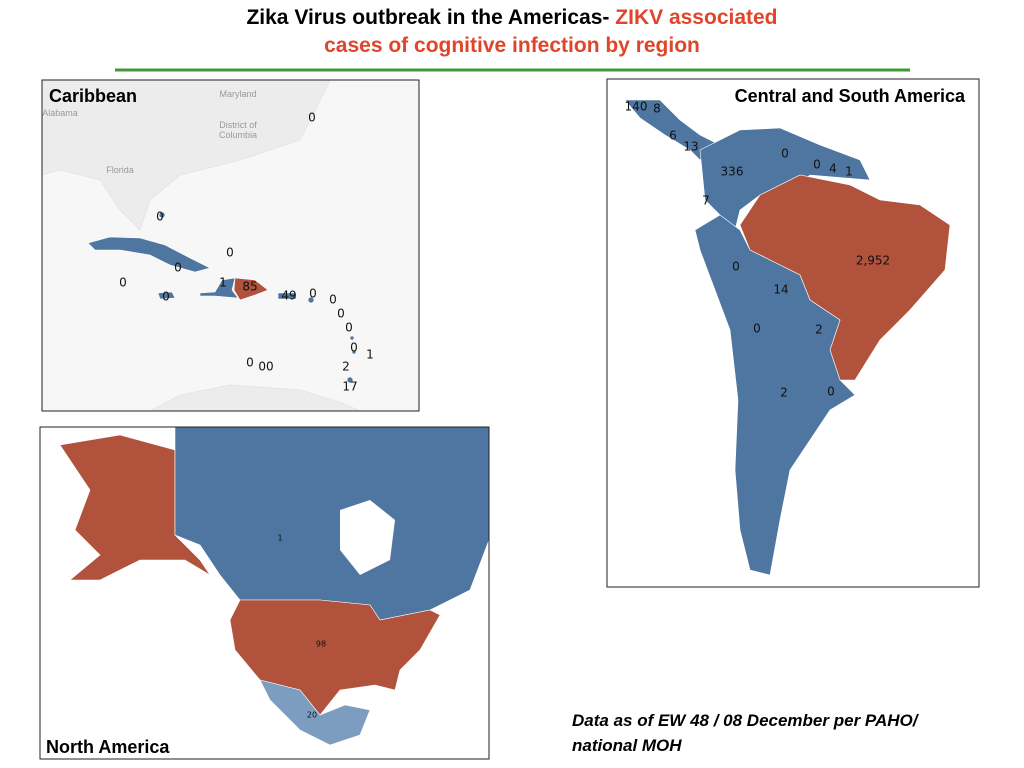 This screenshot has height=768, width=1024. I want to click on case-label: 4, so click(833, 169).